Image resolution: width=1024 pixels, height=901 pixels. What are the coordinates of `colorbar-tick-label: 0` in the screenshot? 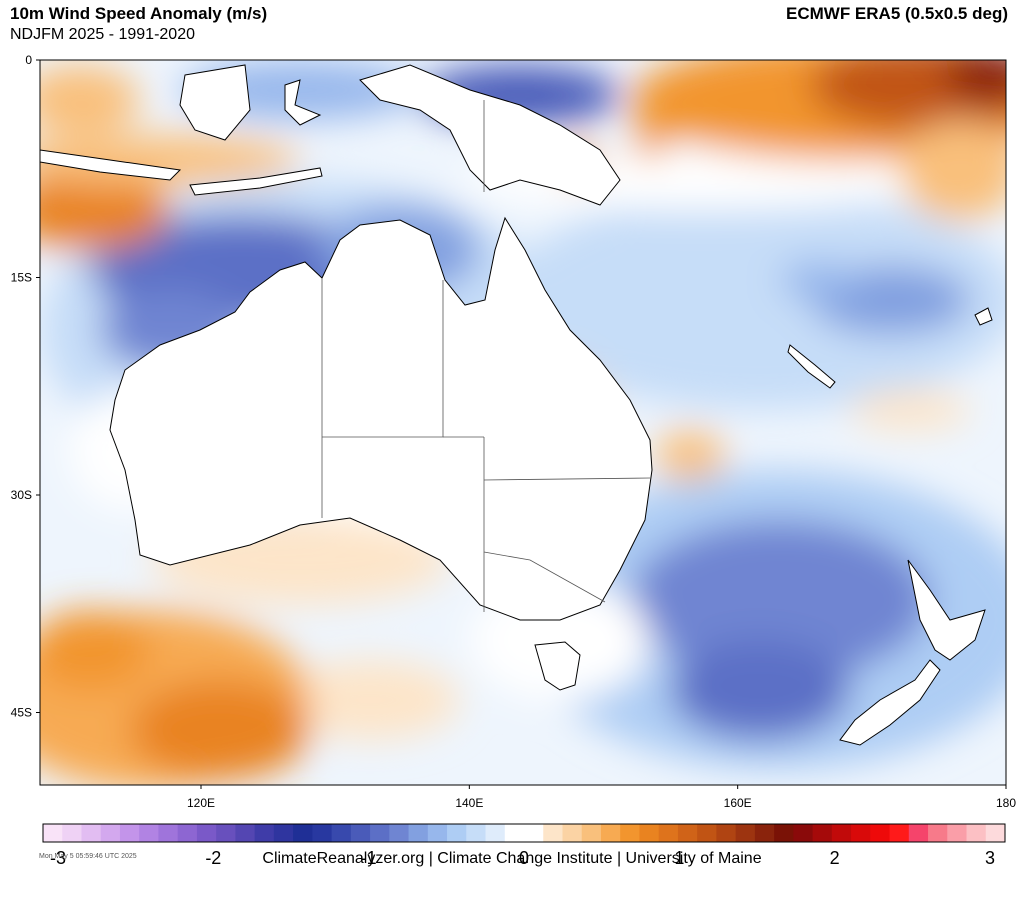 It's located at (524, 858).